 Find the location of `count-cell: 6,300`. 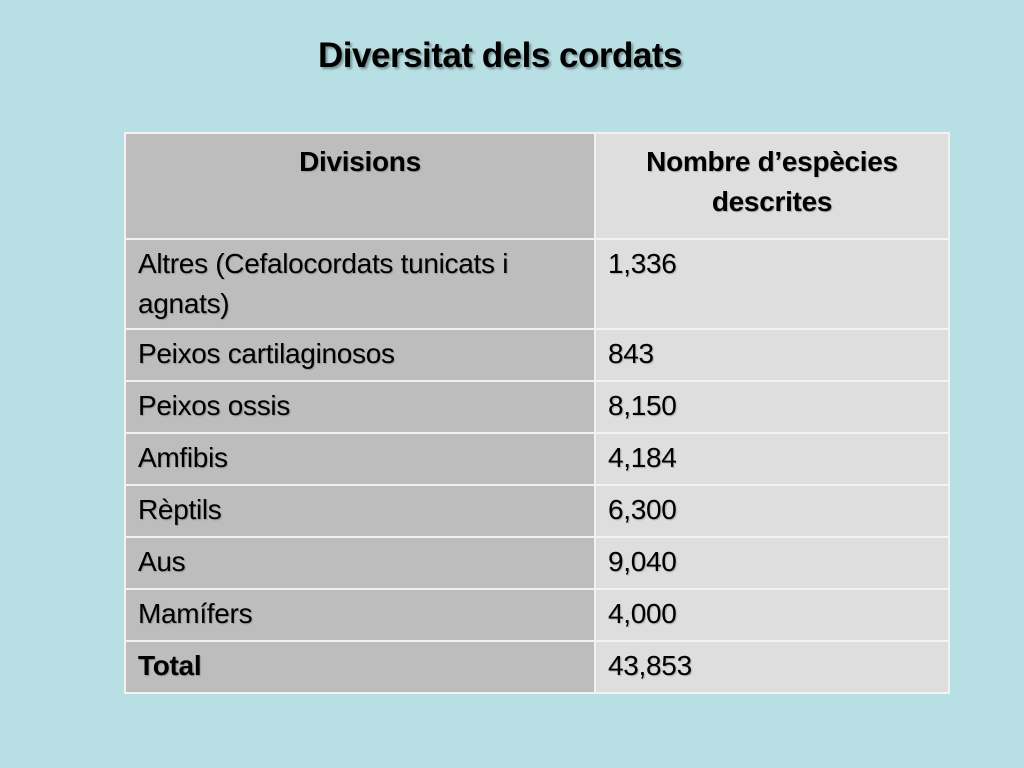

count-cell: 6,300 is located at coordinates (772, 511).